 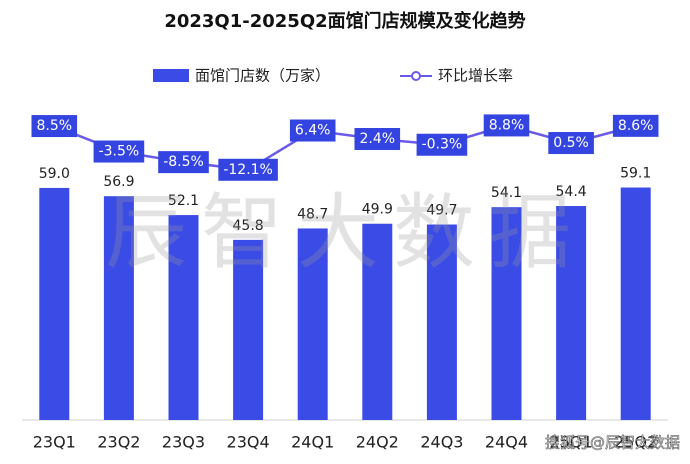 I want to click on bar-value-label: 59.1, so click(x=635, y=174).